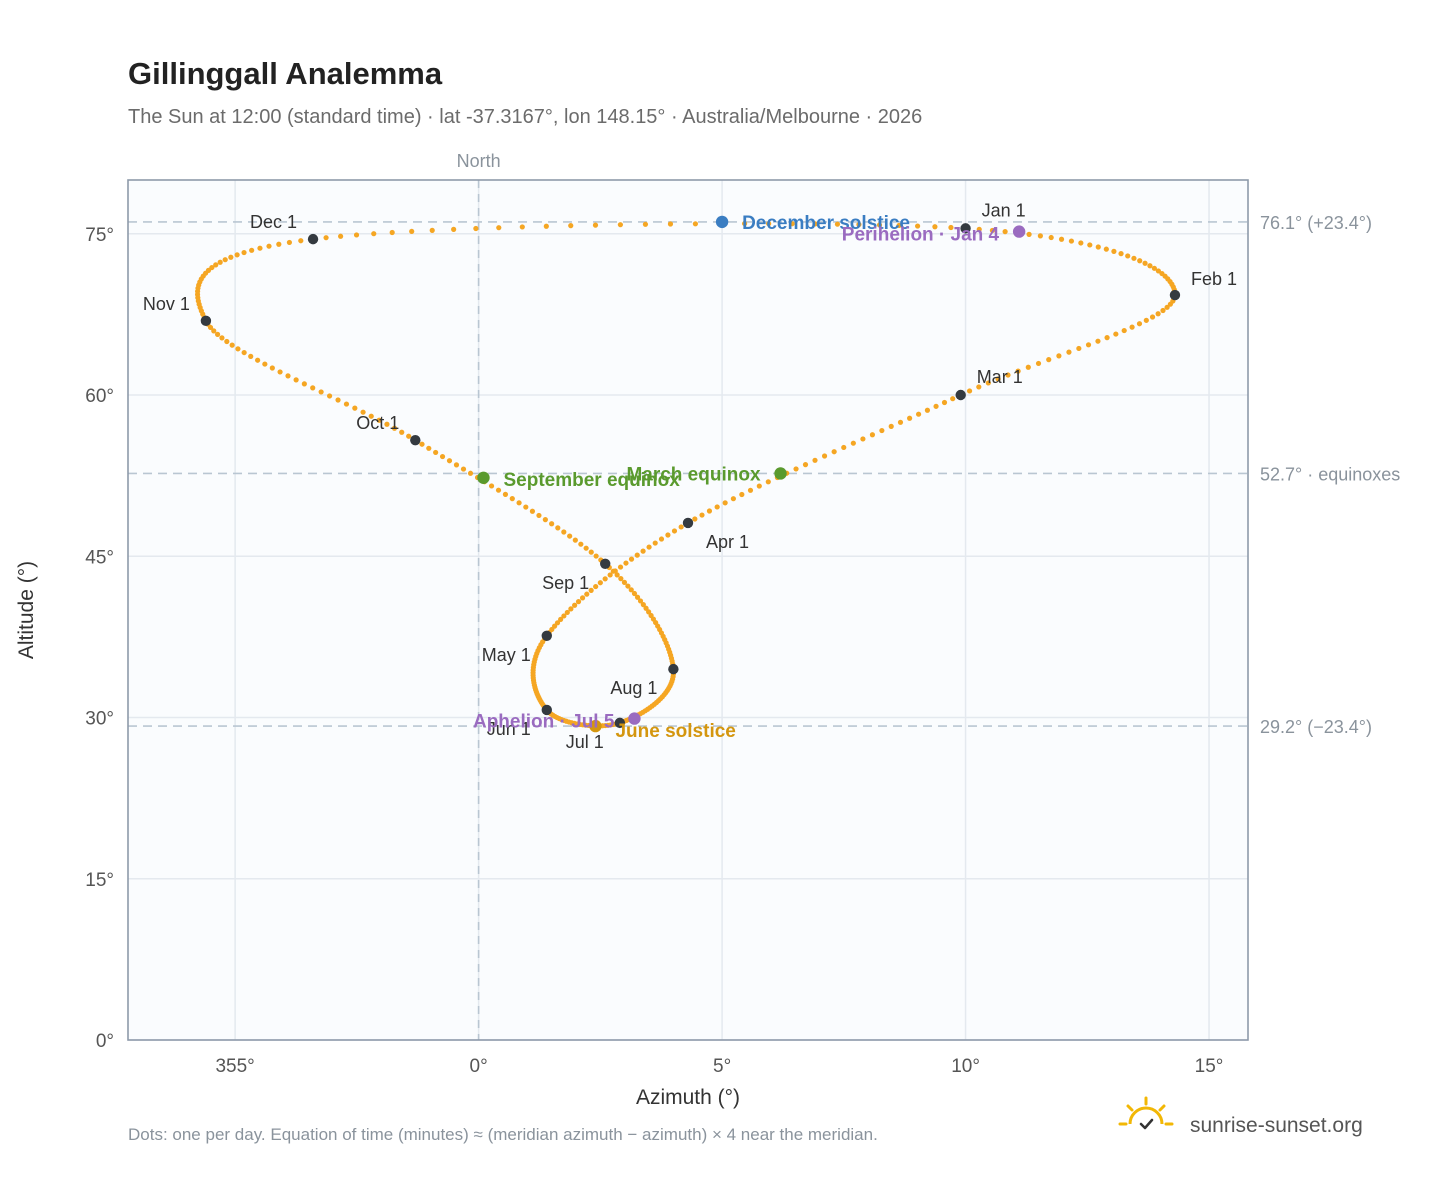 This screenshot has width=1448, height=1193. Describe the element at coordinates (99, 235) in the screenshot. I see `y-tick-label: 75°` at that location.